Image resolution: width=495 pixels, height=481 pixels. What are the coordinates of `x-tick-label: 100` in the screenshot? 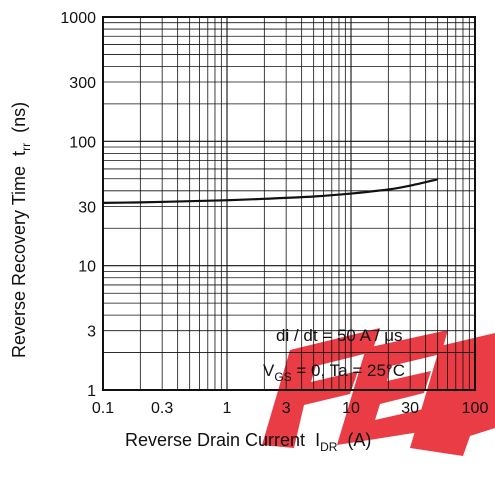 It's located at (475, 408).